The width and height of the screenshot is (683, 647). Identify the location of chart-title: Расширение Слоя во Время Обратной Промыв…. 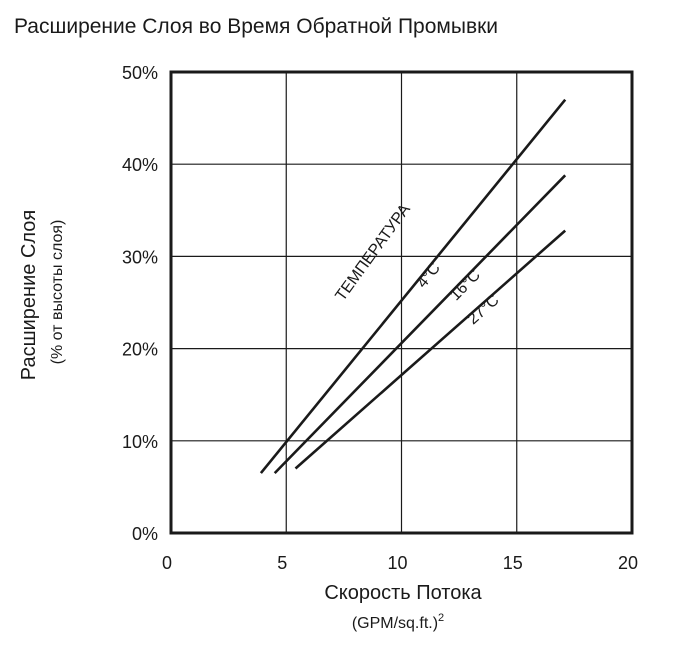
(256, 26).